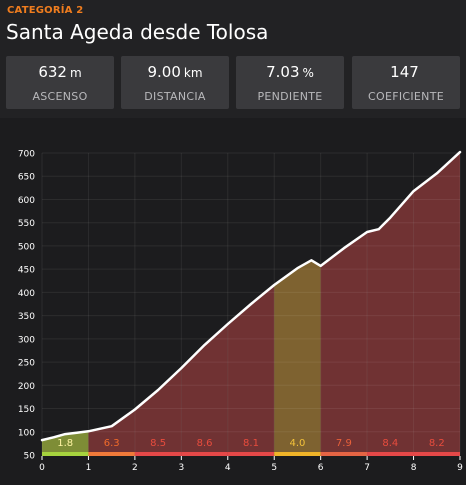  Describe the element at coordinates (30, 457) in the screenshot. I see `y-tick-label: 50` at that location.